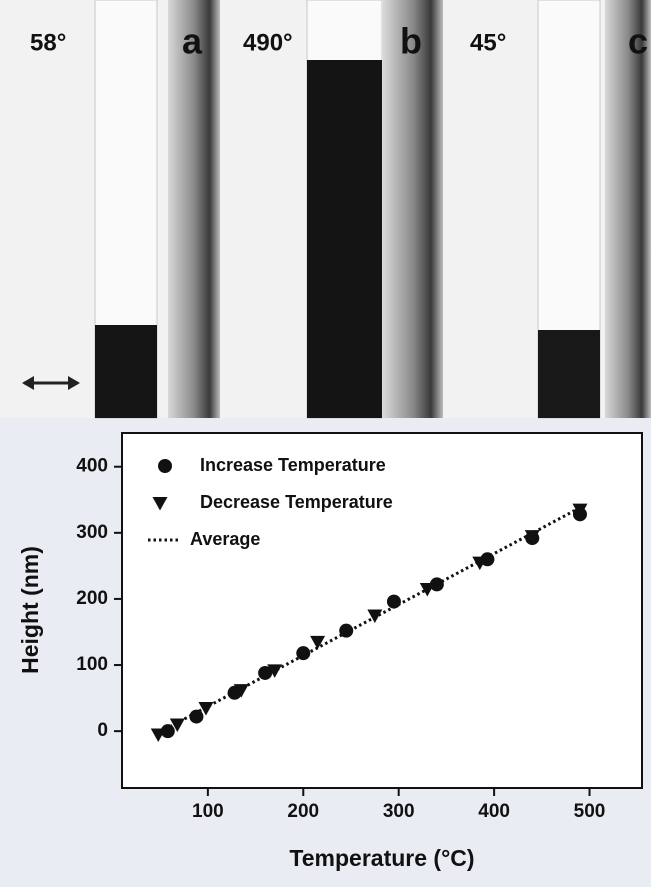 This screenshot has width=651, height=887. Describe the element at coordinates (92, 532) in the screenshot. I see `y-tick-label: 300` at that location.